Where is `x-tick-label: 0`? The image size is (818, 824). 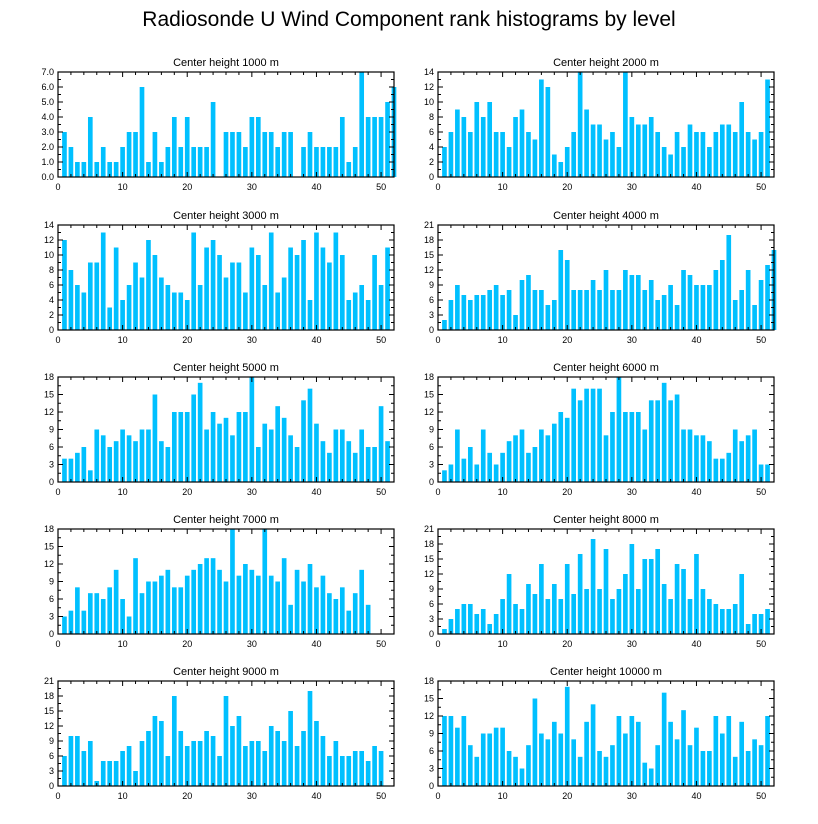
x-tick-label: 0 is located at coordinates (437, 644).